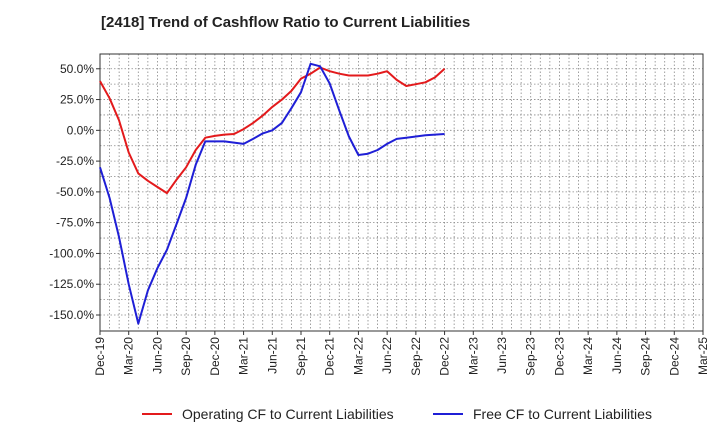 This screenshot has width=720, height=440. Describe the element at coordinates (100, 356) in the screenshot. I see `x-tick-label: Dec-19` at that location.